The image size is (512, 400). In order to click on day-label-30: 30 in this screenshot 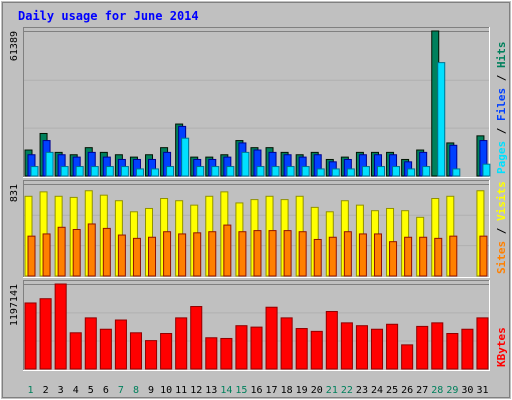, I will do `click(467, 390)`.